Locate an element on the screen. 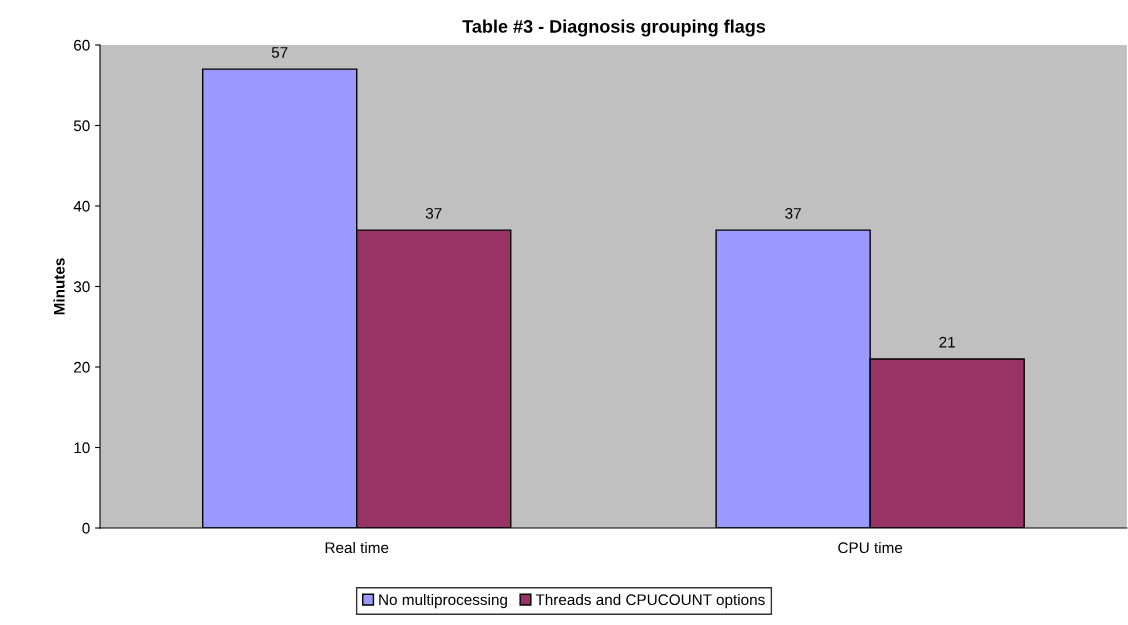  y-tick-label: 50 is located at coordinates (81, 126).